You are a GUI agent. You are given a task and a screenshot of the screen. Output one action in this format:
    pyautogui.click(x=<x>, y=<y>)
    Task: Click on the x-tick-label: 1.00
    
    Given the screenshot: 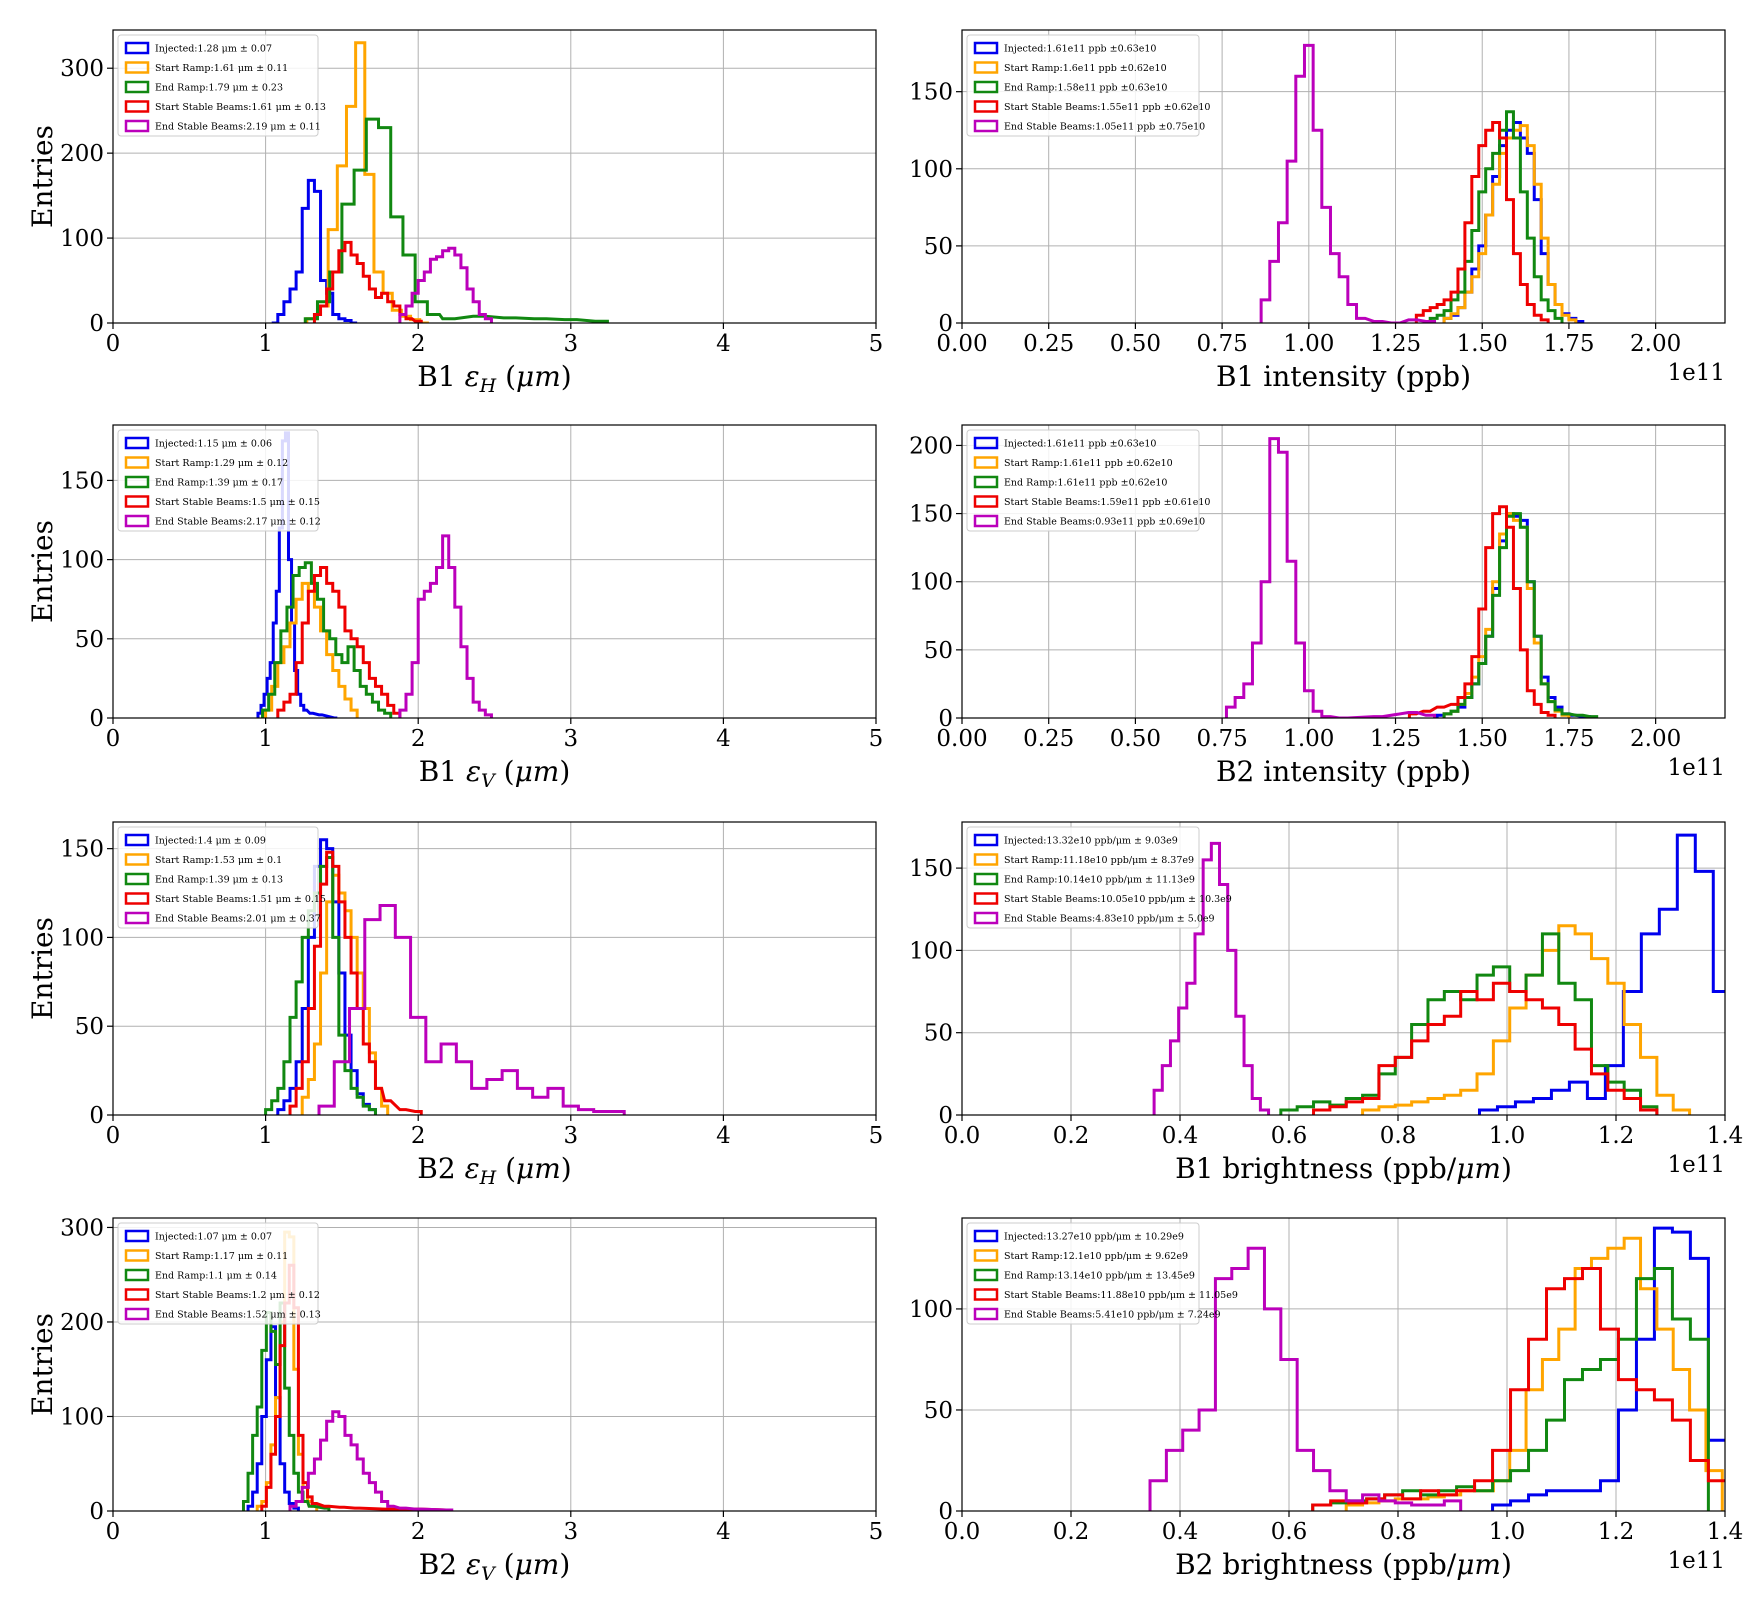 What is the action you would take?
    pyautogui.click(x=1308, y=344)
    